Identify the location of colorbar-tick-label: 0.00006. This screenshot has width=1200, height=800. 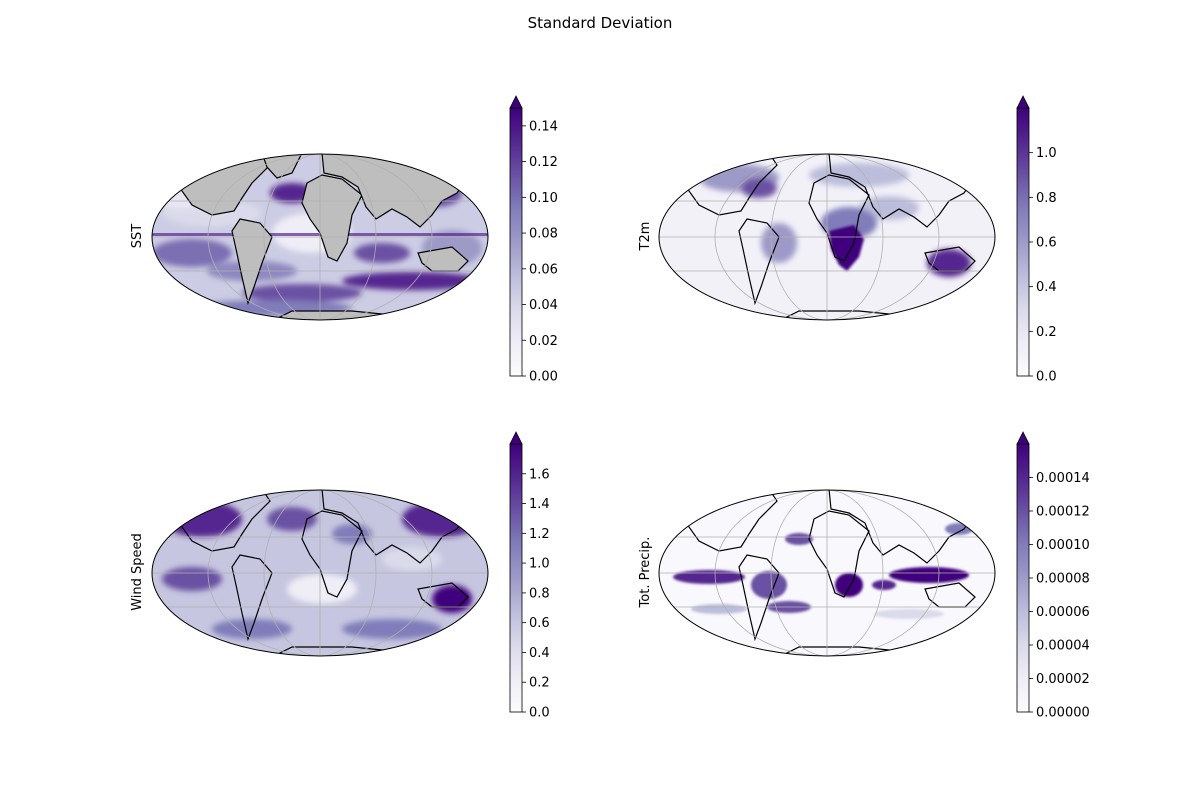
(1063, 612).